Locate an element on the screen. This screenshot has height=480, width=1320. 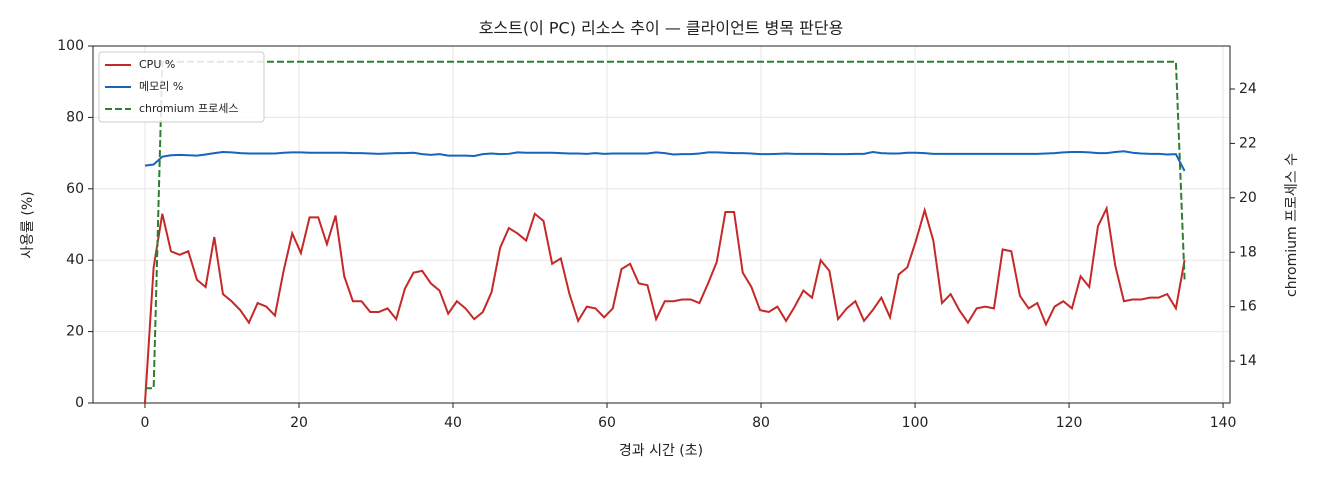
x-tick-label: 0 is located at coordinates (145, 423).